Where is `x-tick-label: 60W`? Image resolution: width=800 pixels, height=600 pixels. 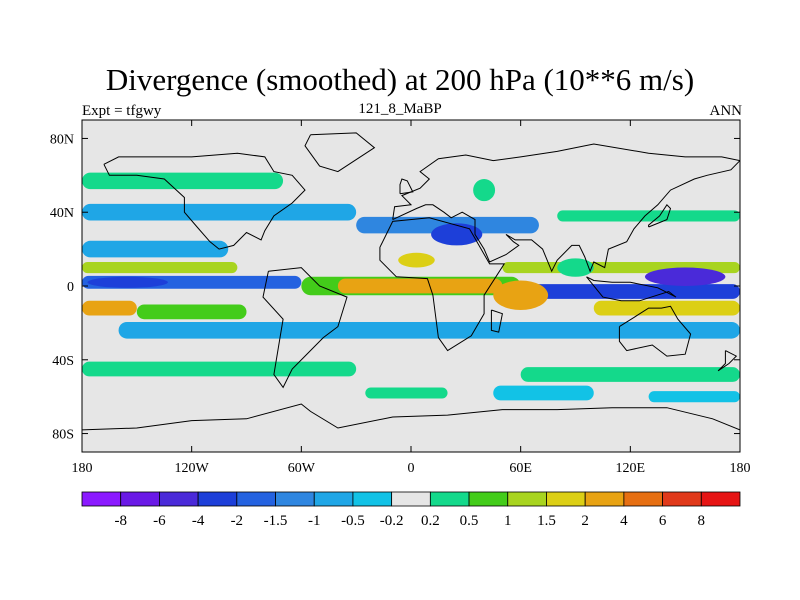 x-tick-label: 60W is located at coordinates (302, 468).